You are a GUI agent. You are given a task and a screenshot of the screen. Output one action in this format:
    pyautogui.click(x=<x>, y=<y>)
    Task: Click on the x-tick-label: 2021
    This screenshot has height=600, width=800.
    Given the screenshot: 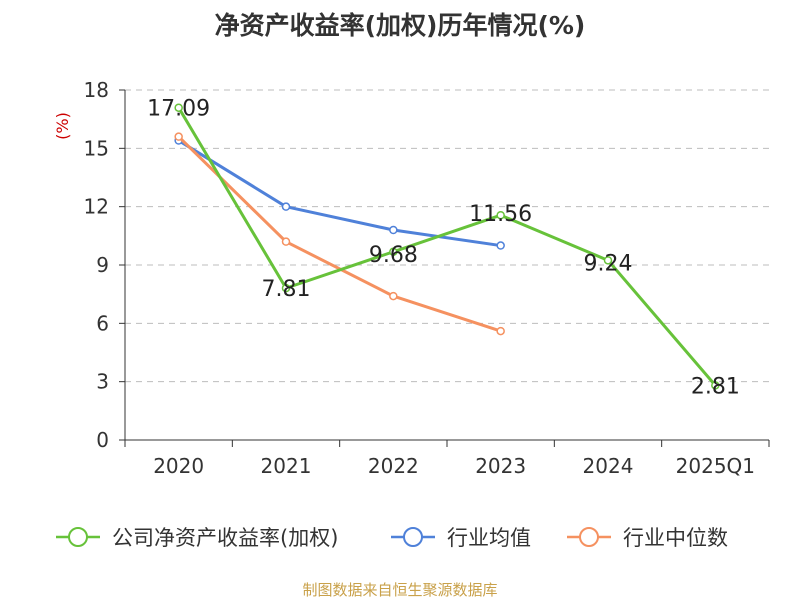 What is the action you would take?
    pyautogui.click(x=286, y=466)
    